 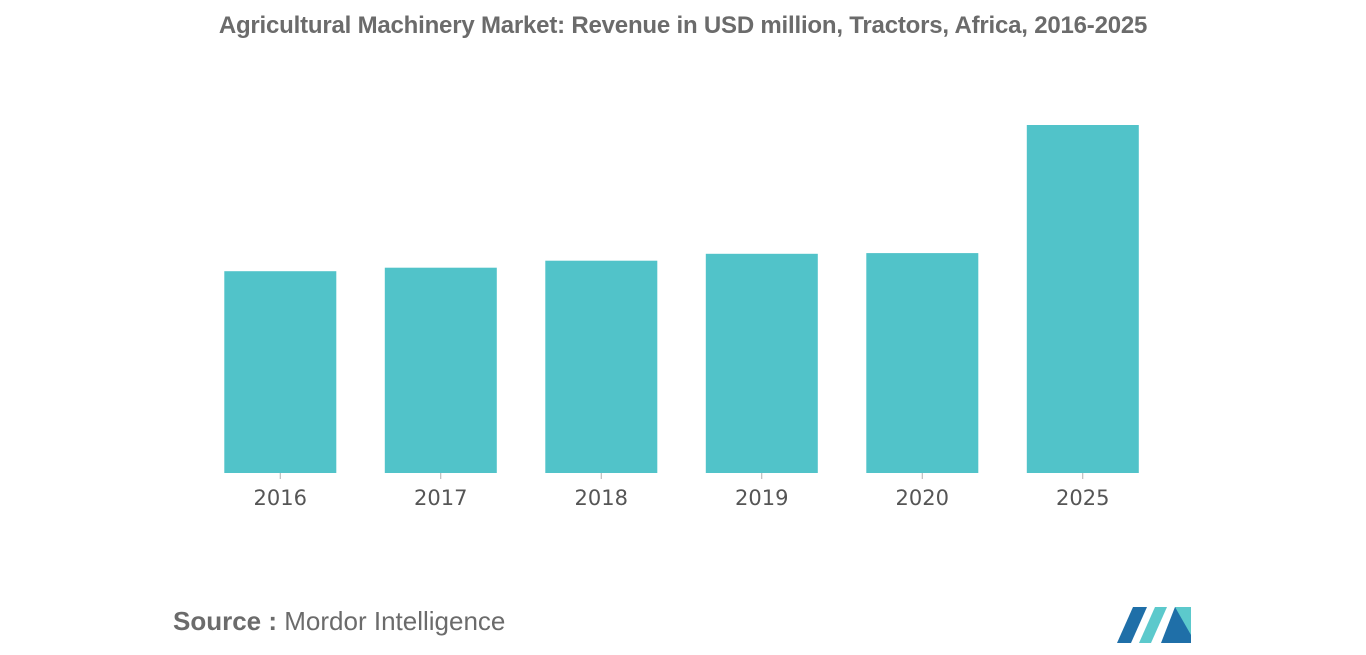 What do you see at coordinates (1183, 621) in the screenshot?
I see `logo-shape-accent` at bounding box center [1183, 621].